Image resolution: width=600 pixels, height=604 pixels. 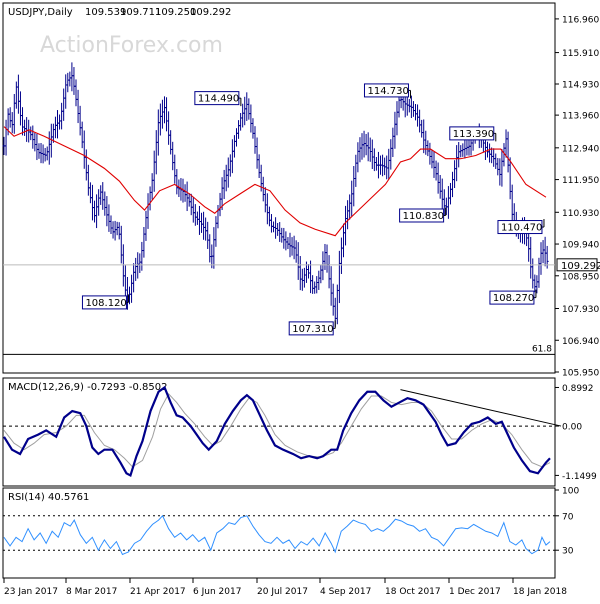 What do you see at coordinates (158, 592) in the screenshot?
I see `x-tick-label: 21 Apr 2017` at bounding box center [158, 592].